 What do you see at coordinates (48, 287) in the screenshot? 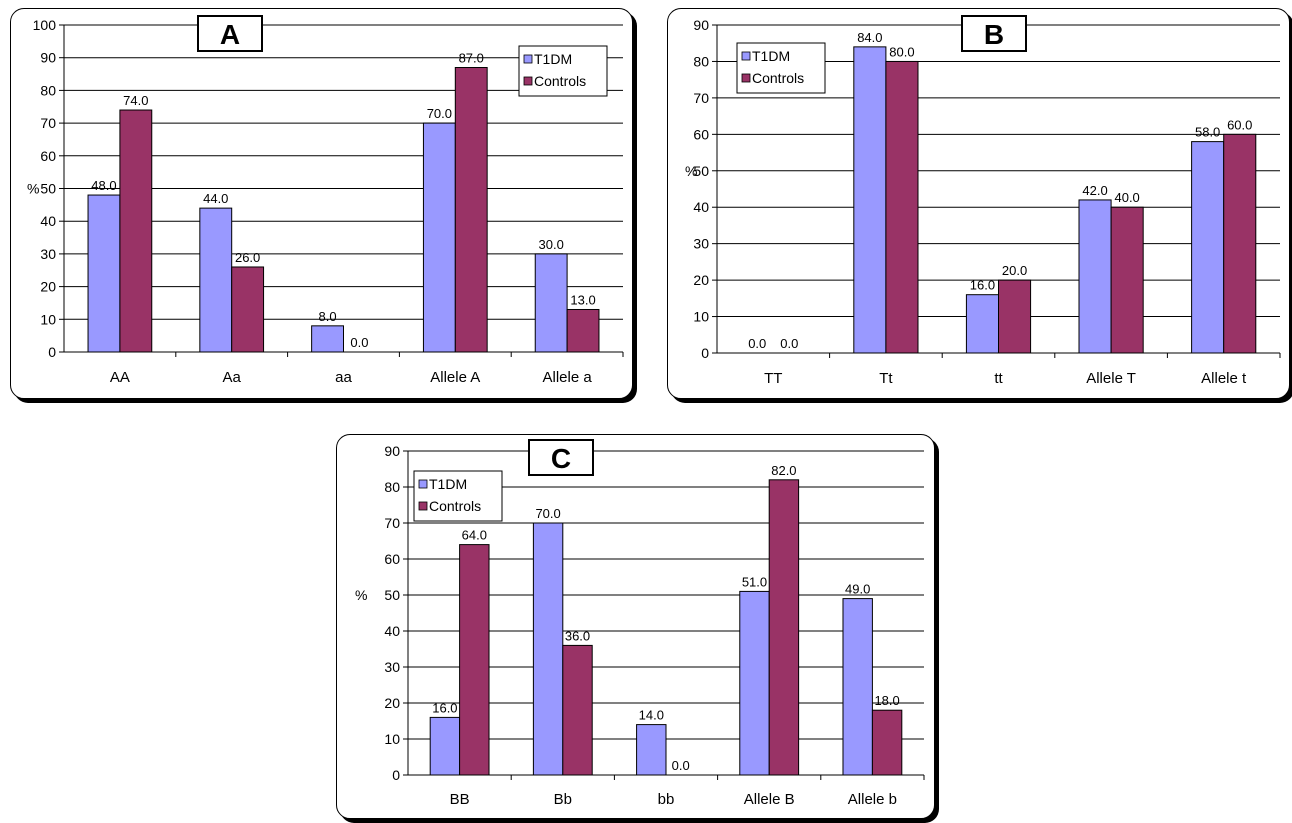
I see `y-tick-label-a: 20` at bounding box center [48, 287].